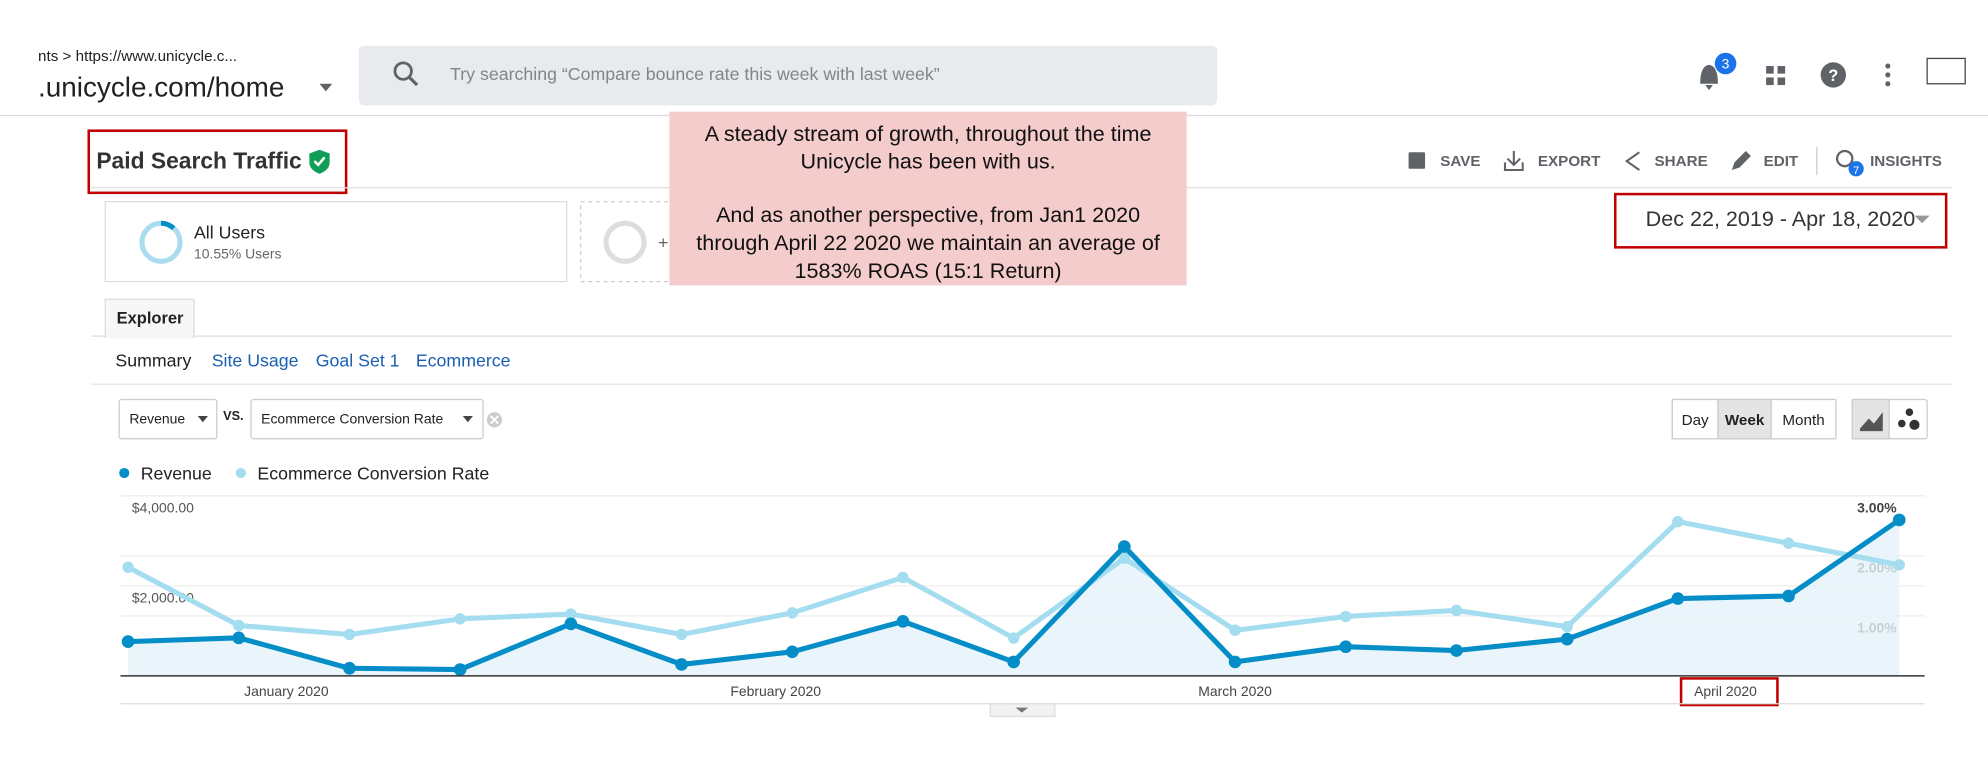 The image size is (1988, 766). Describe the element at coordinates (775, 691) in the screenshot. I see `x-axis-label: February 2020` at that location.